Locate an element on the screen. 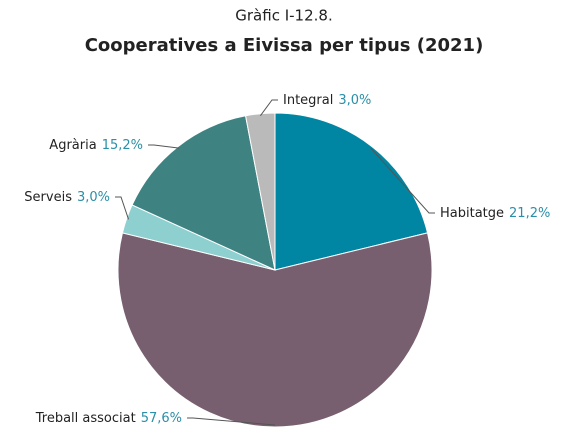 This screenshot has height=429, width=569. slice-label: Treball associat 57,6% is located at coordinates (108, 418).